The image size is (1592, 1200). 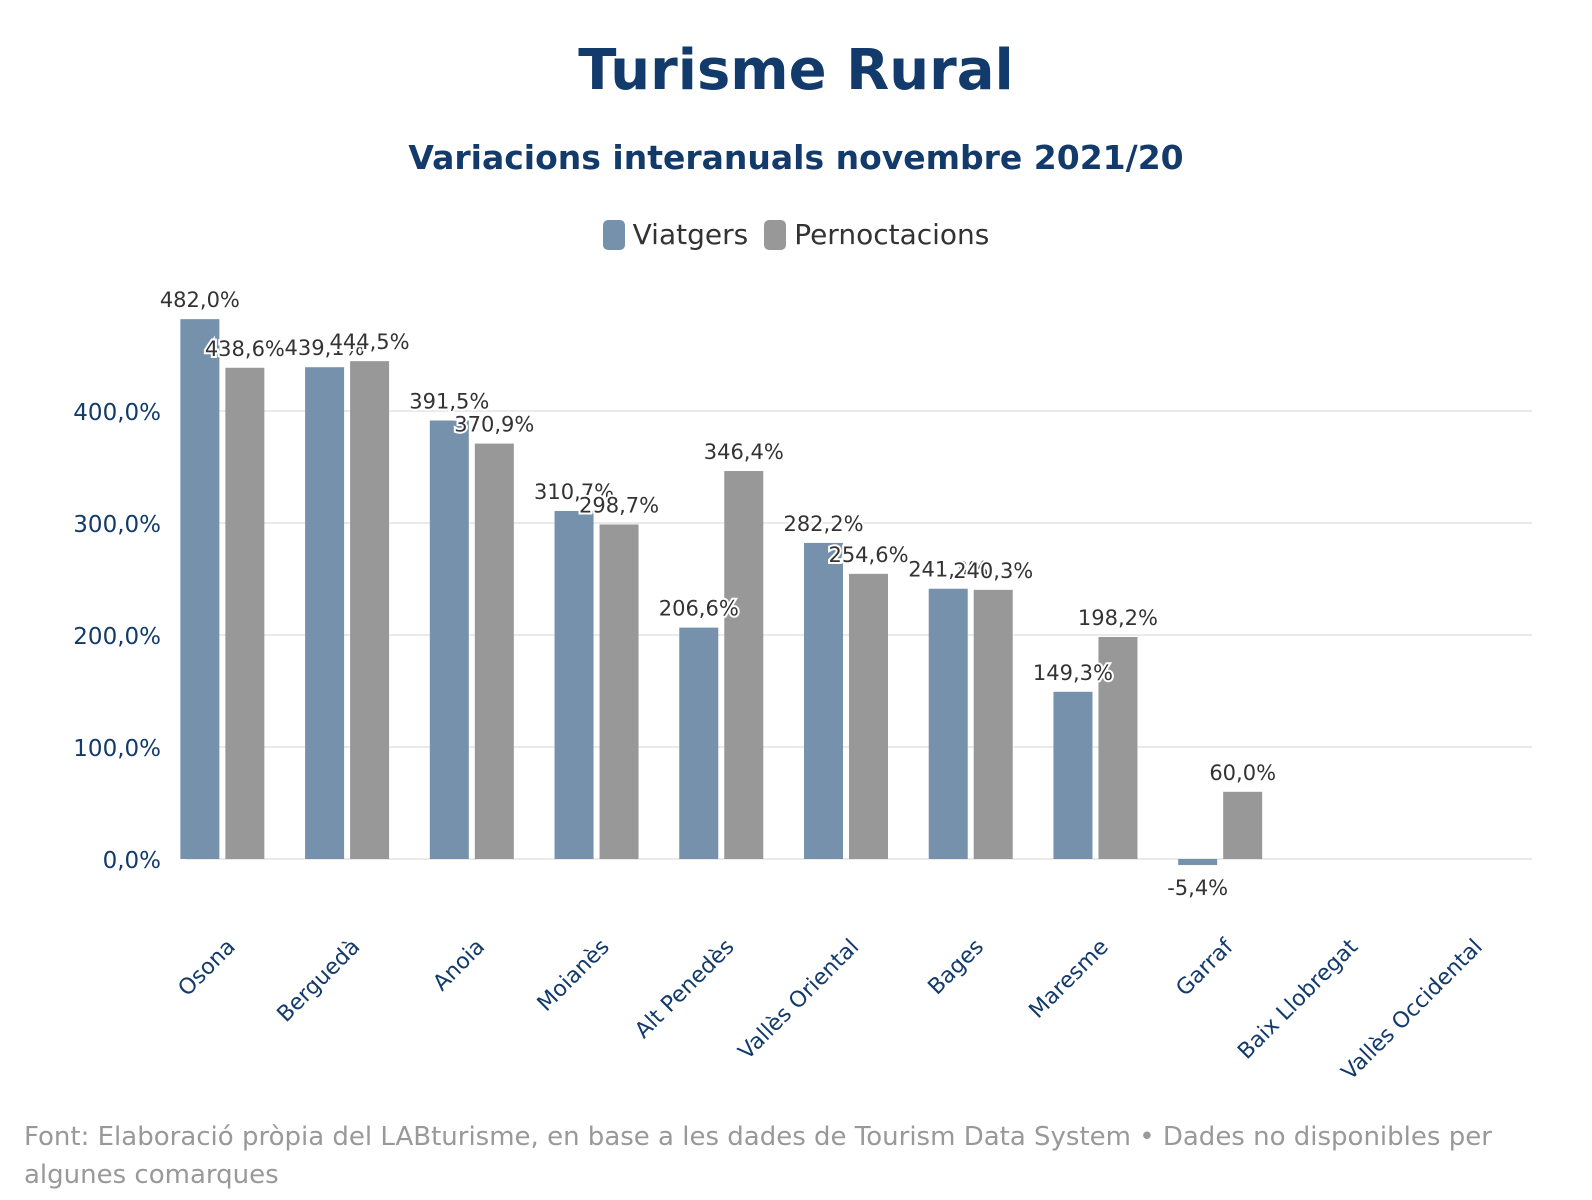 I want to click on data-label: 206,6%, so click(x=699, y=609).